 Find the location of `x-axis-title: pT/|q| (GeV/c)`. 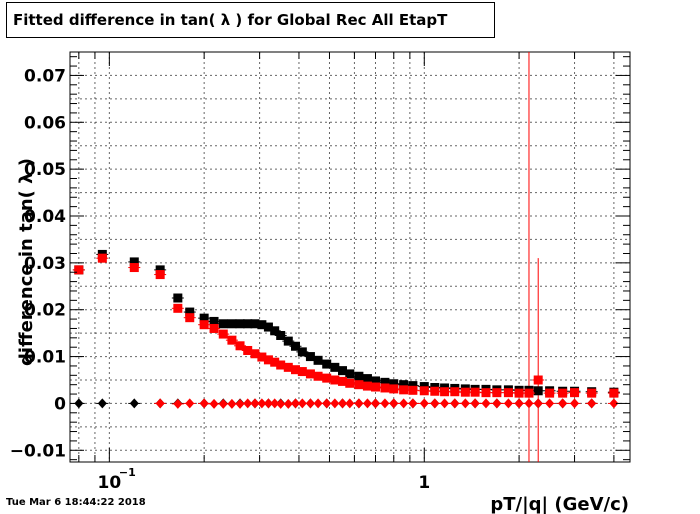

x-axis-title: pT/|q| (GeV/c) is located at coordinates (559, 504).